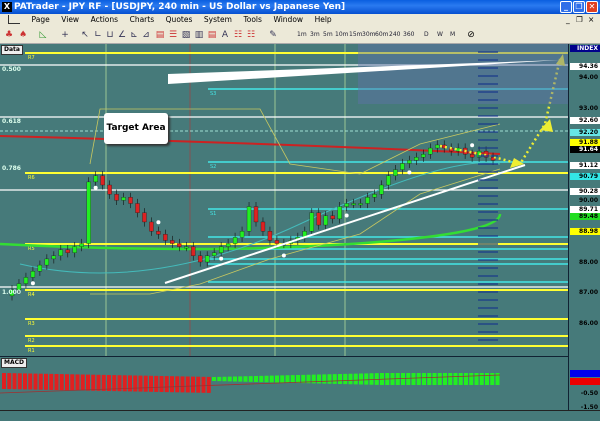 The height and width of the screenshot is (421, 600). I want to click on signal-dot, so click(283, 255).